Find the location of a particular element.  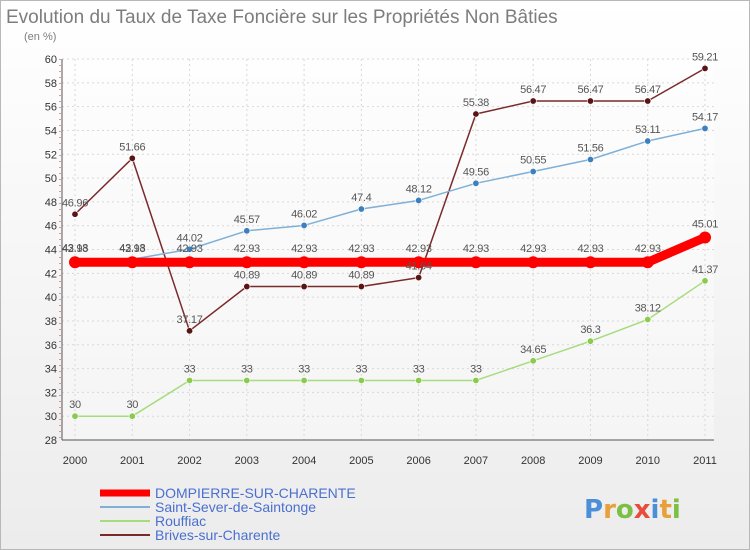

proxiti-logo: Proxiti is located at coordinates (632, 510).